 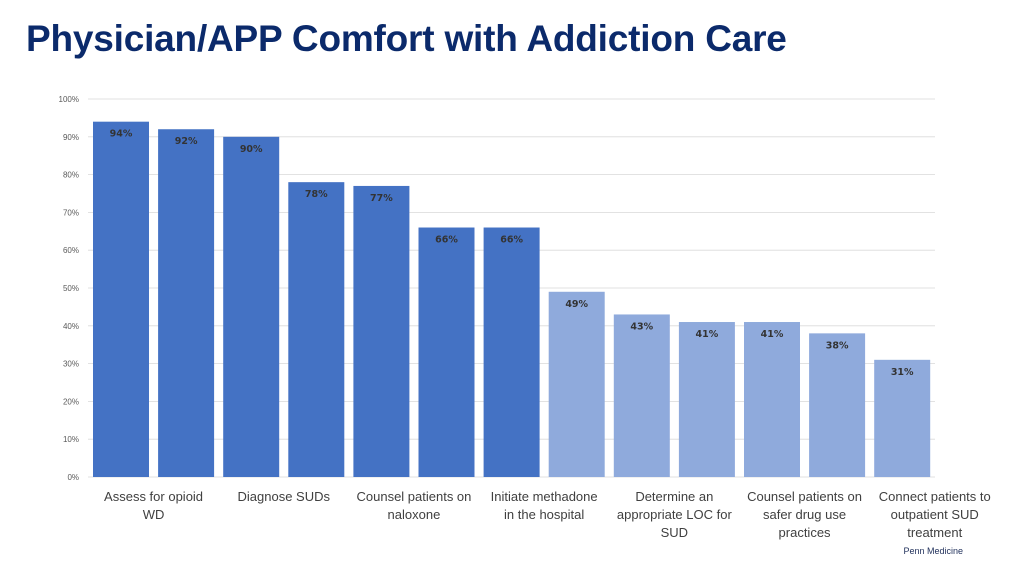 What do you see at coordinates (284, 496) in the screenshot?
I see `x-category-label: Diagnose SUDs` at bounding box center [284, 496].